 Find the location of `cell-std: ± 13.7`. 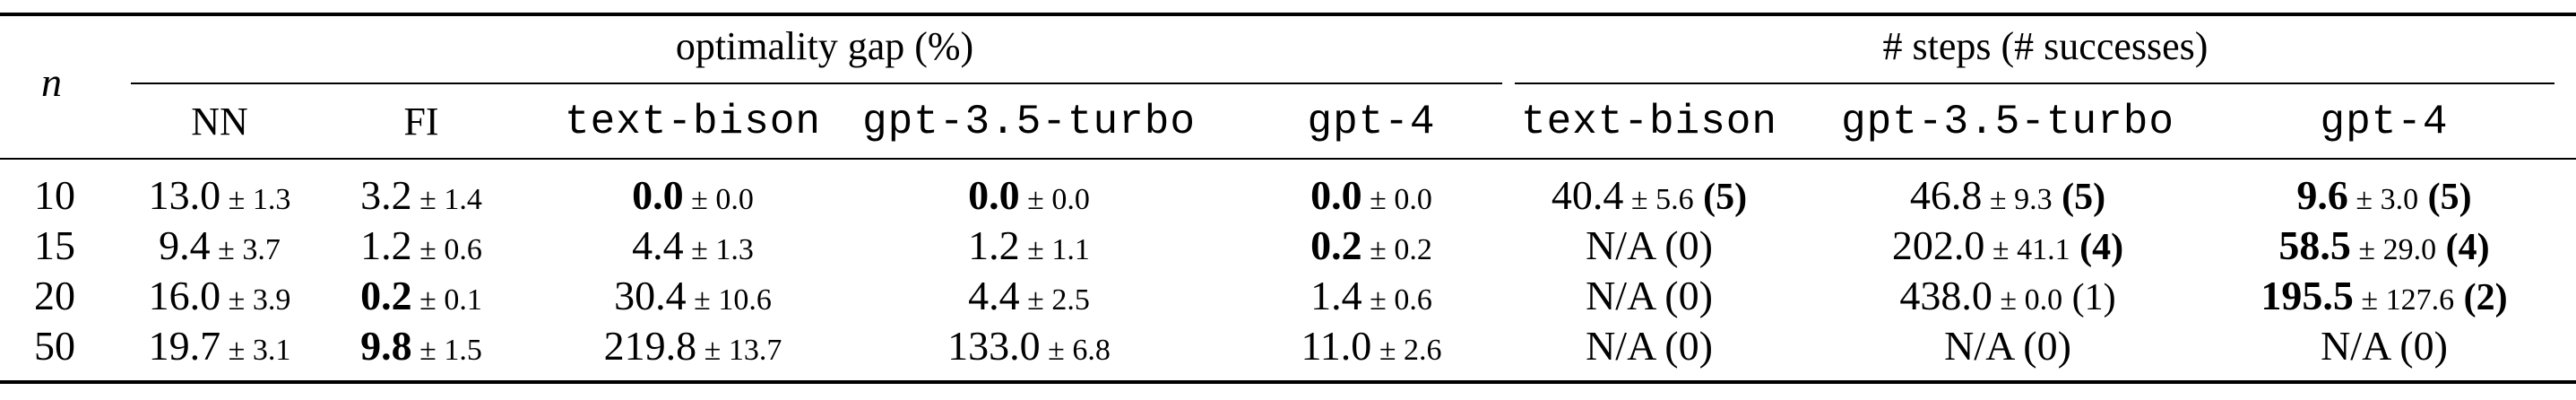

cell-std: ± 13.7 is located at coordinates (739, 350).